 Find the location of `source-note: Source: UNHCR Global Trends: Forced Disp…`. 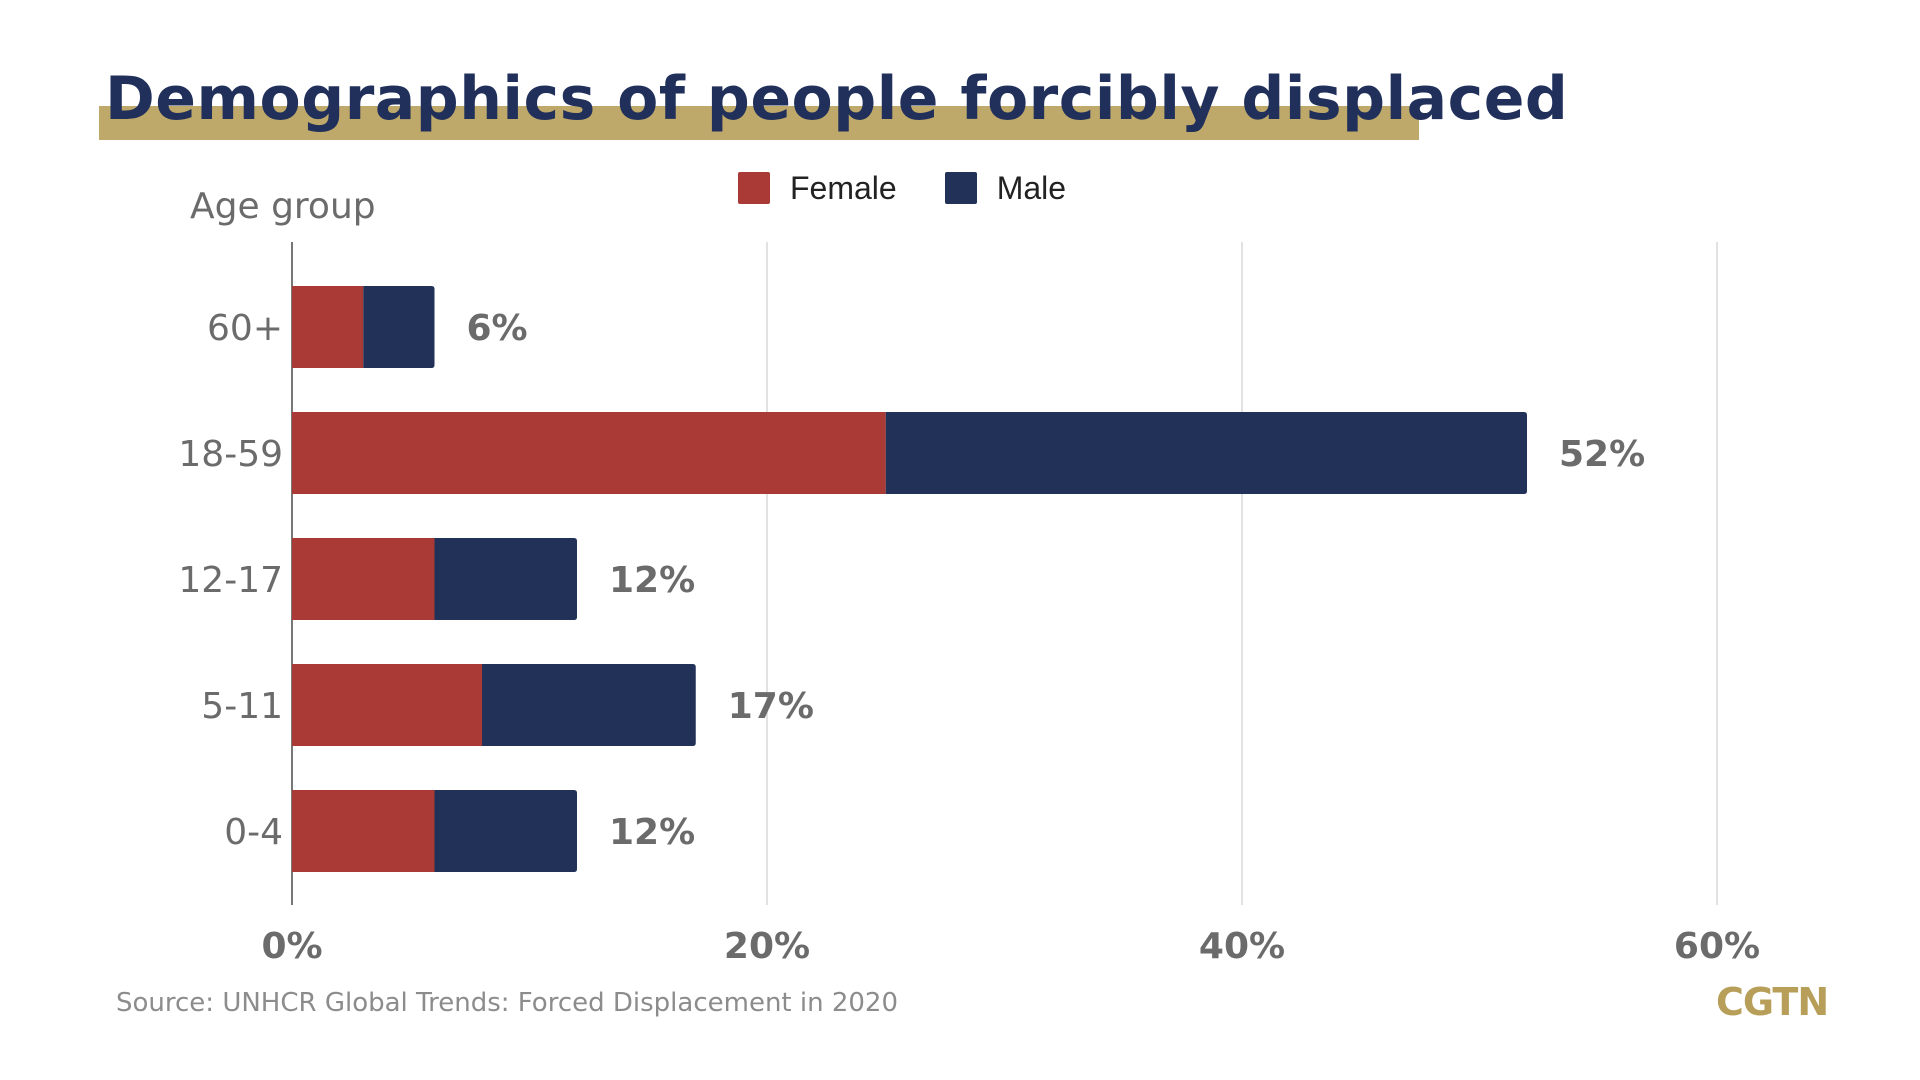

source-note: Source: UNHCR Global Trends: Forced Disp… is located at coordinates (507, 1003).